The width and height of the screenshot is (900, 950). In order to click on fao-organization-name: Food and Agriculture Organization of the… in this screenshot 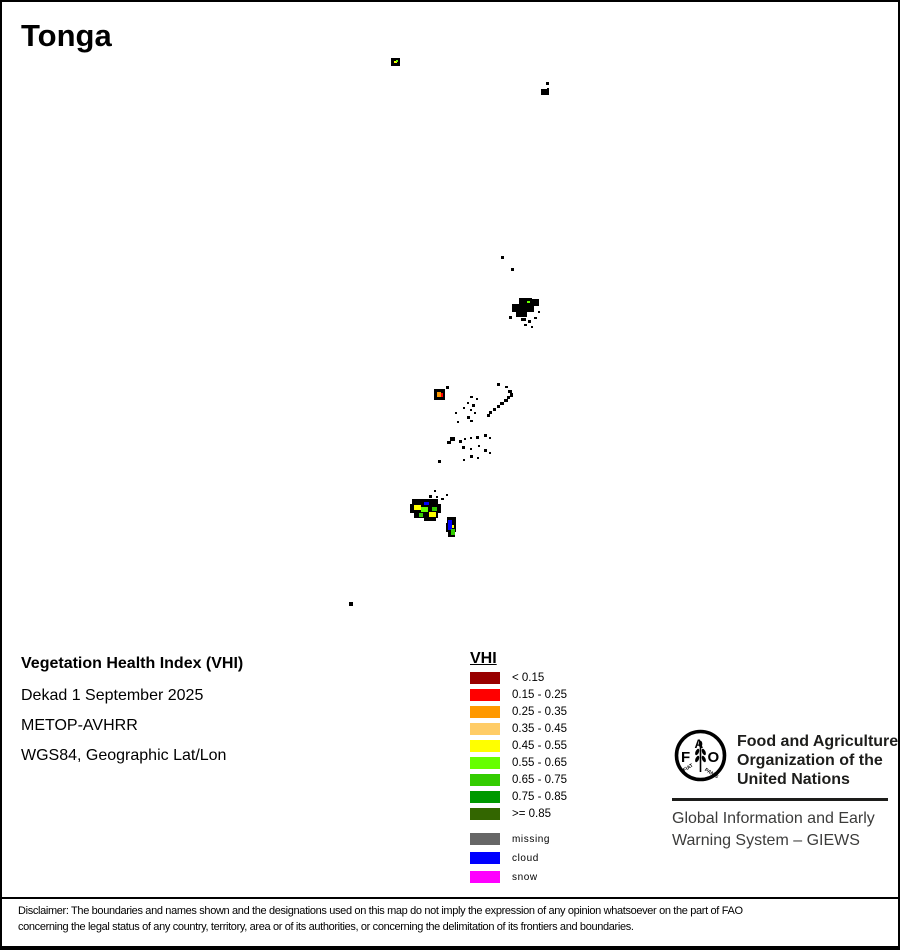, I will do `click(817, 760)`.